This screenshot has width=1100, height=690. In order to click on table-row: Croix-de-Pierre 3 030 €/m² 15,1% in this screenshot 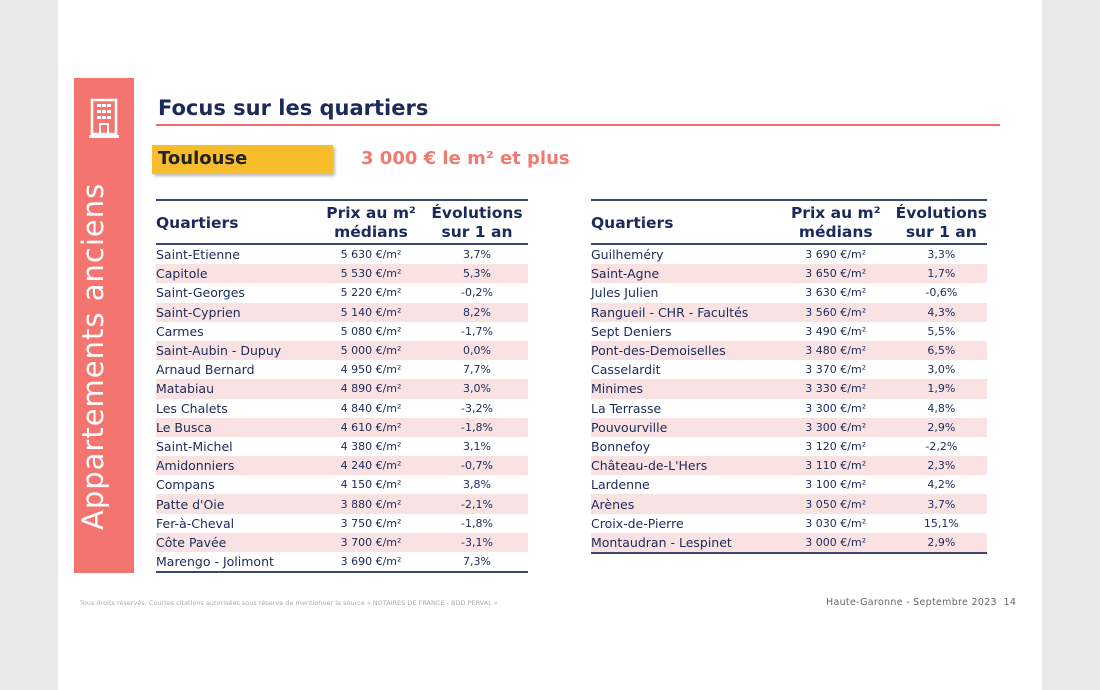, I will do `click(789, 523)`.